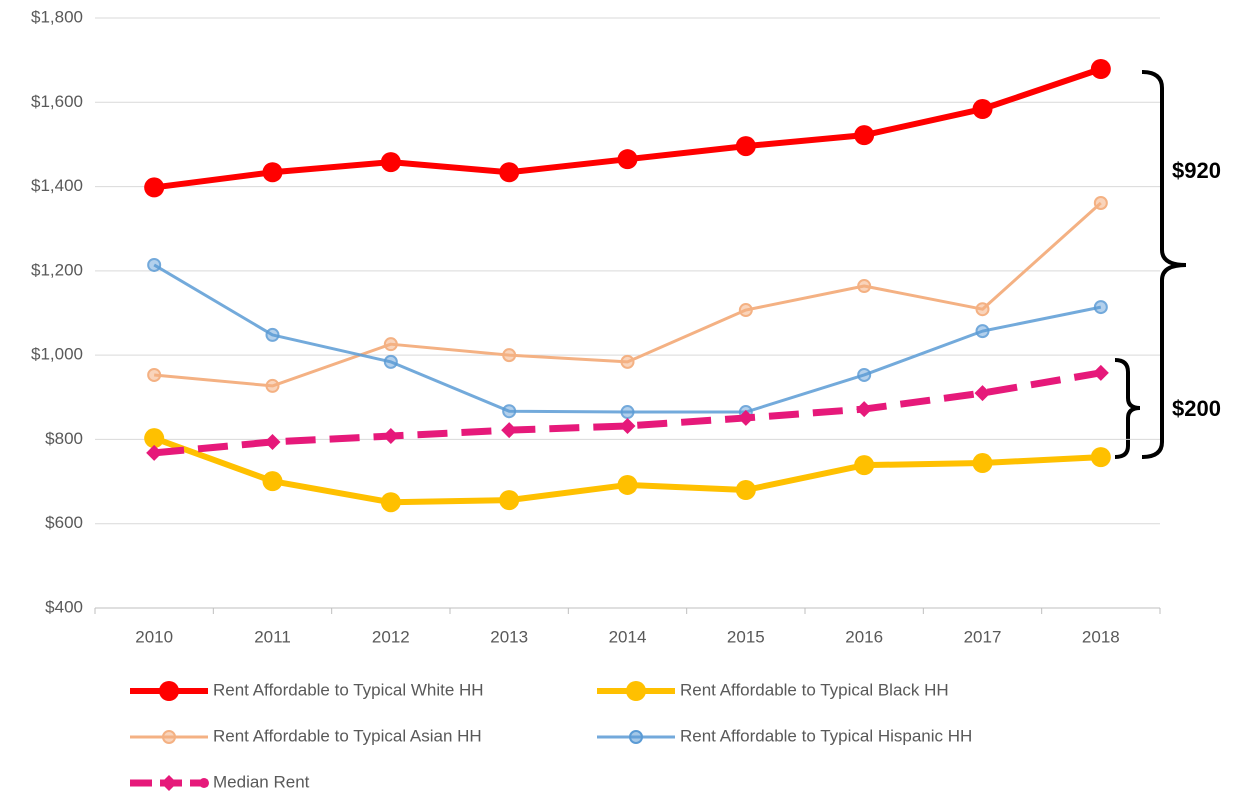 This screenshot has width=1244, height=793. Describe the element at coordinates (57, 185) in the screenshot. I see `y-tick-label: $1,400` at that location.